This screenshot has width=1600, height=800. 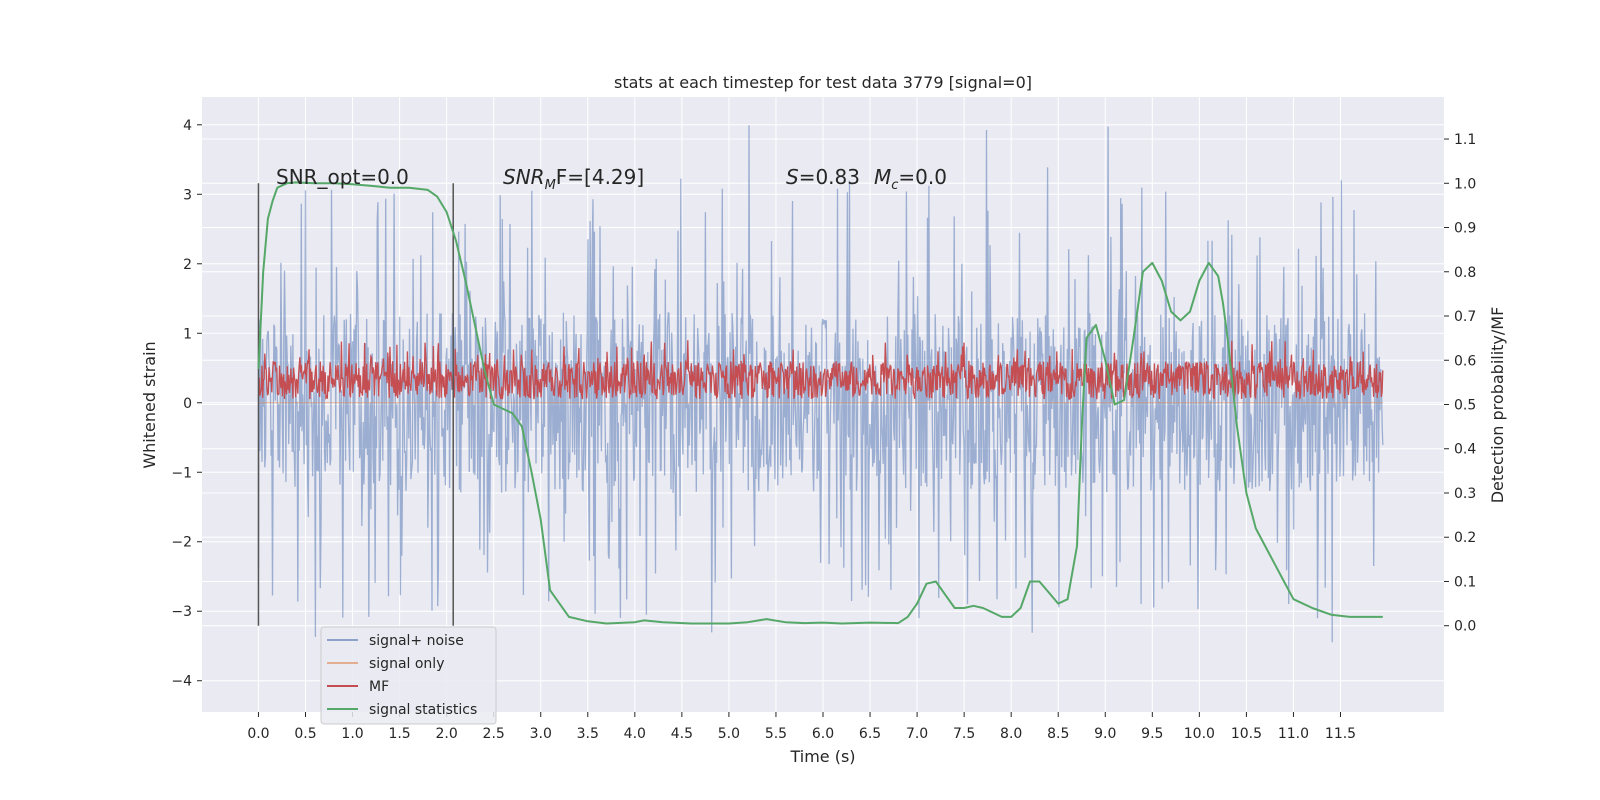 I want to click on y2-tick-label: 0.4, so click(x=1465, y=450).